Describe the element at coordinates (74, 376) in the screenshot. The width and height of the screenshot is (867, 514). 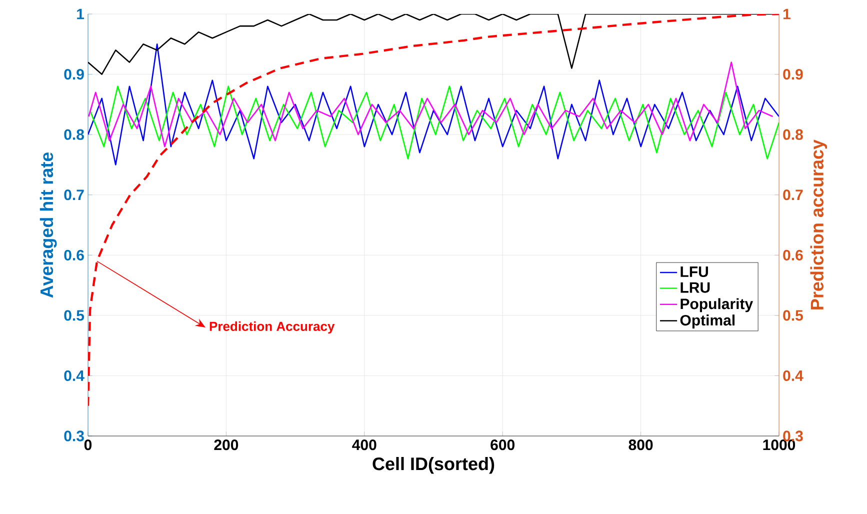
I see `y-tick-label: 0.4` at that location.